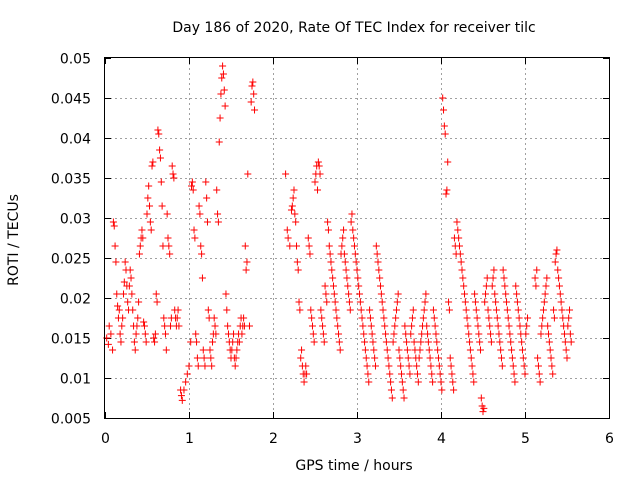  Describe the element at coordinates (441, 439) in the screenshot. I see `x-tick-label: 4` at that location.